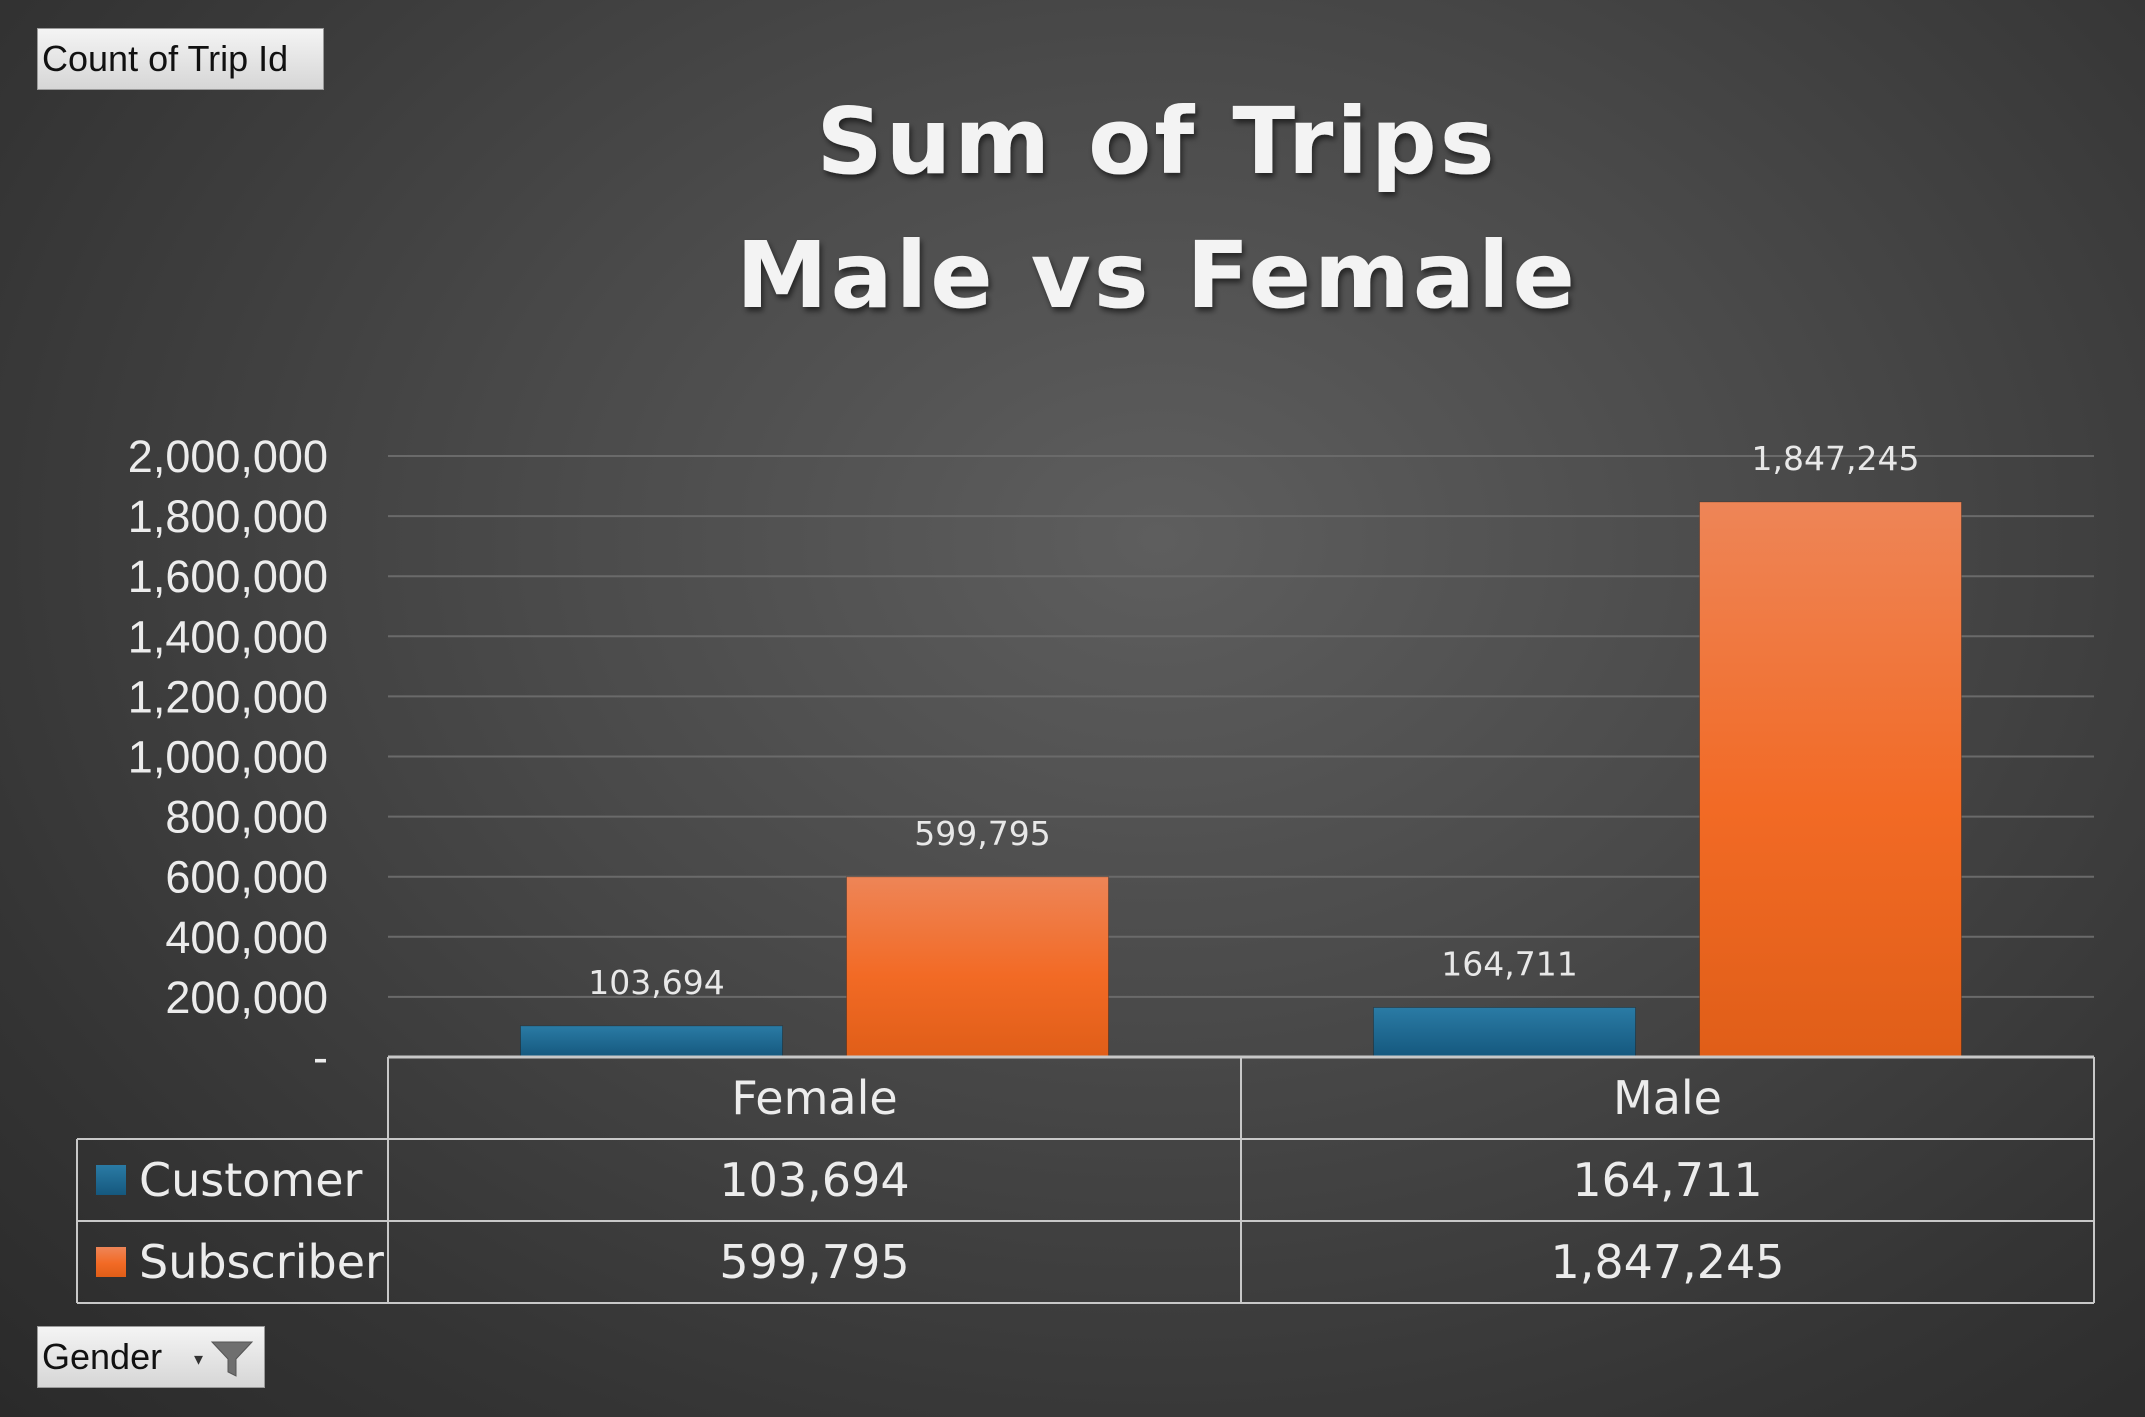  I want to click on data-label: 599,795, so click(982, 833).